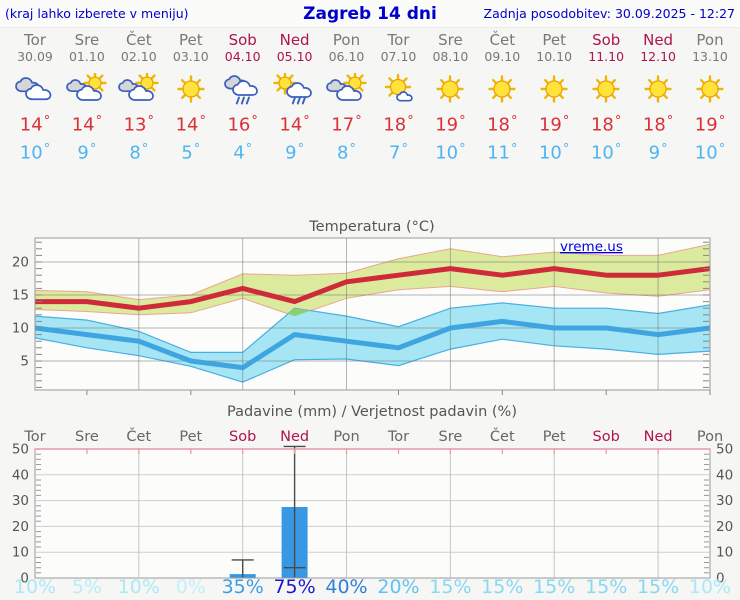  I want to click on day-date: 10.10, so click(554, 56).